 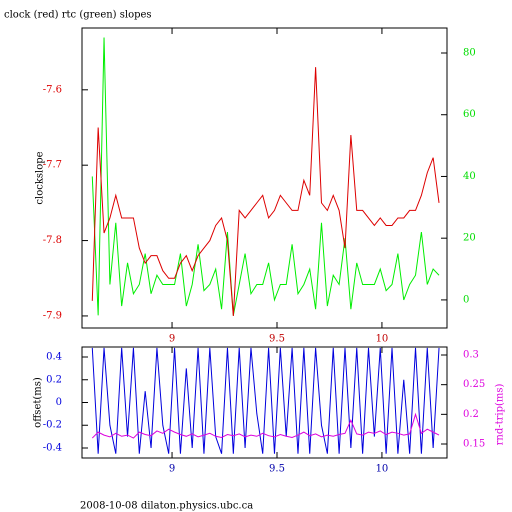 What do you see at coordinates (500, 414) in the screenshot?
I see `y2-axis-label: rnd-trip(ms)` at bounding box center [500, 414].